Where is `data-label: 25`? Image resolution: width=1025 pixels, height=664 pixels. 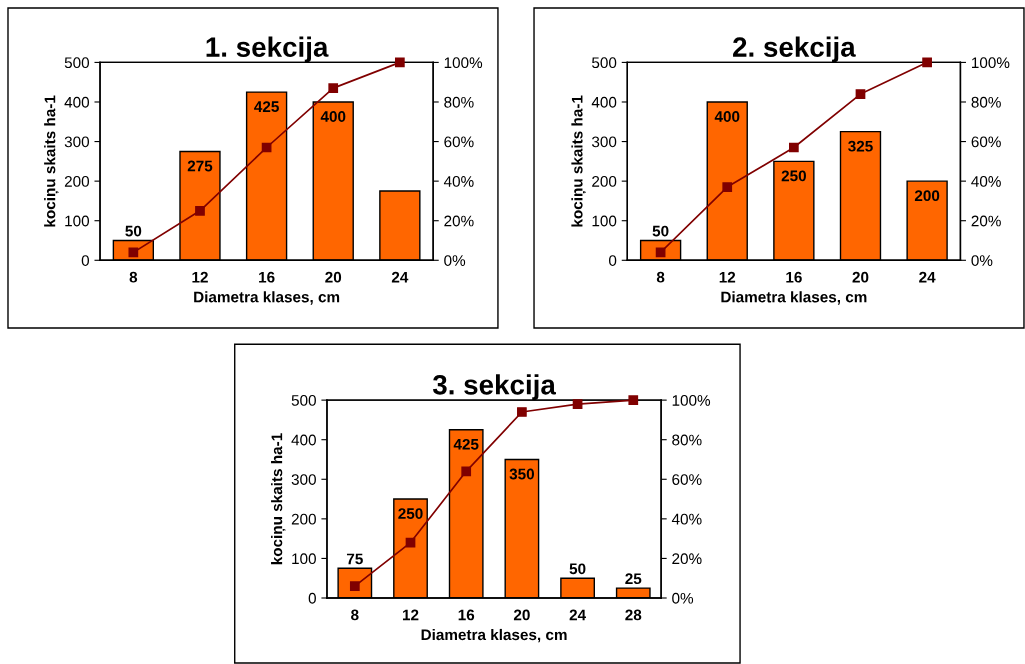 data-label: 25 is located at coordinates (633, 579).